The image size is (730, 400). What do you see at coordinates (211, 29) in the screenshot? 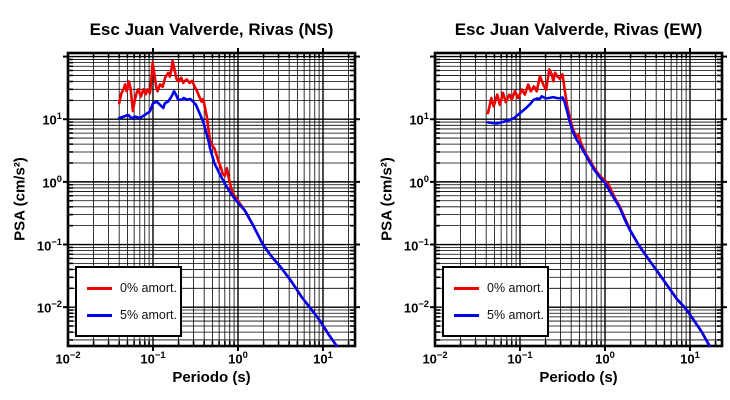
I see `chart-title-ns: Esc Juan Valverde, Rivas (NS)` at bounding box center [211, 29].